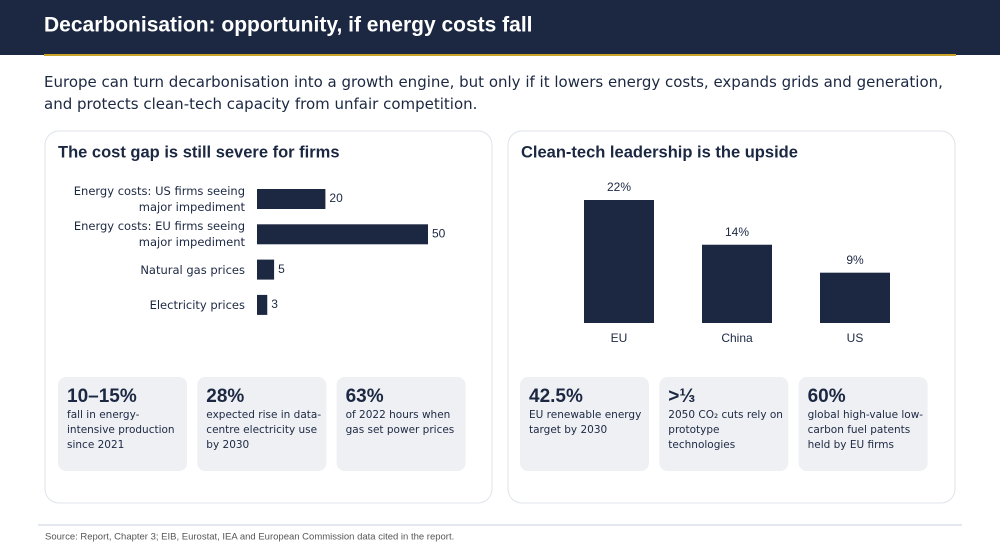 The image size is (1000, 543). I want to click on stat-text-box: EU renewable energy target by 2030, so click(585, 422).